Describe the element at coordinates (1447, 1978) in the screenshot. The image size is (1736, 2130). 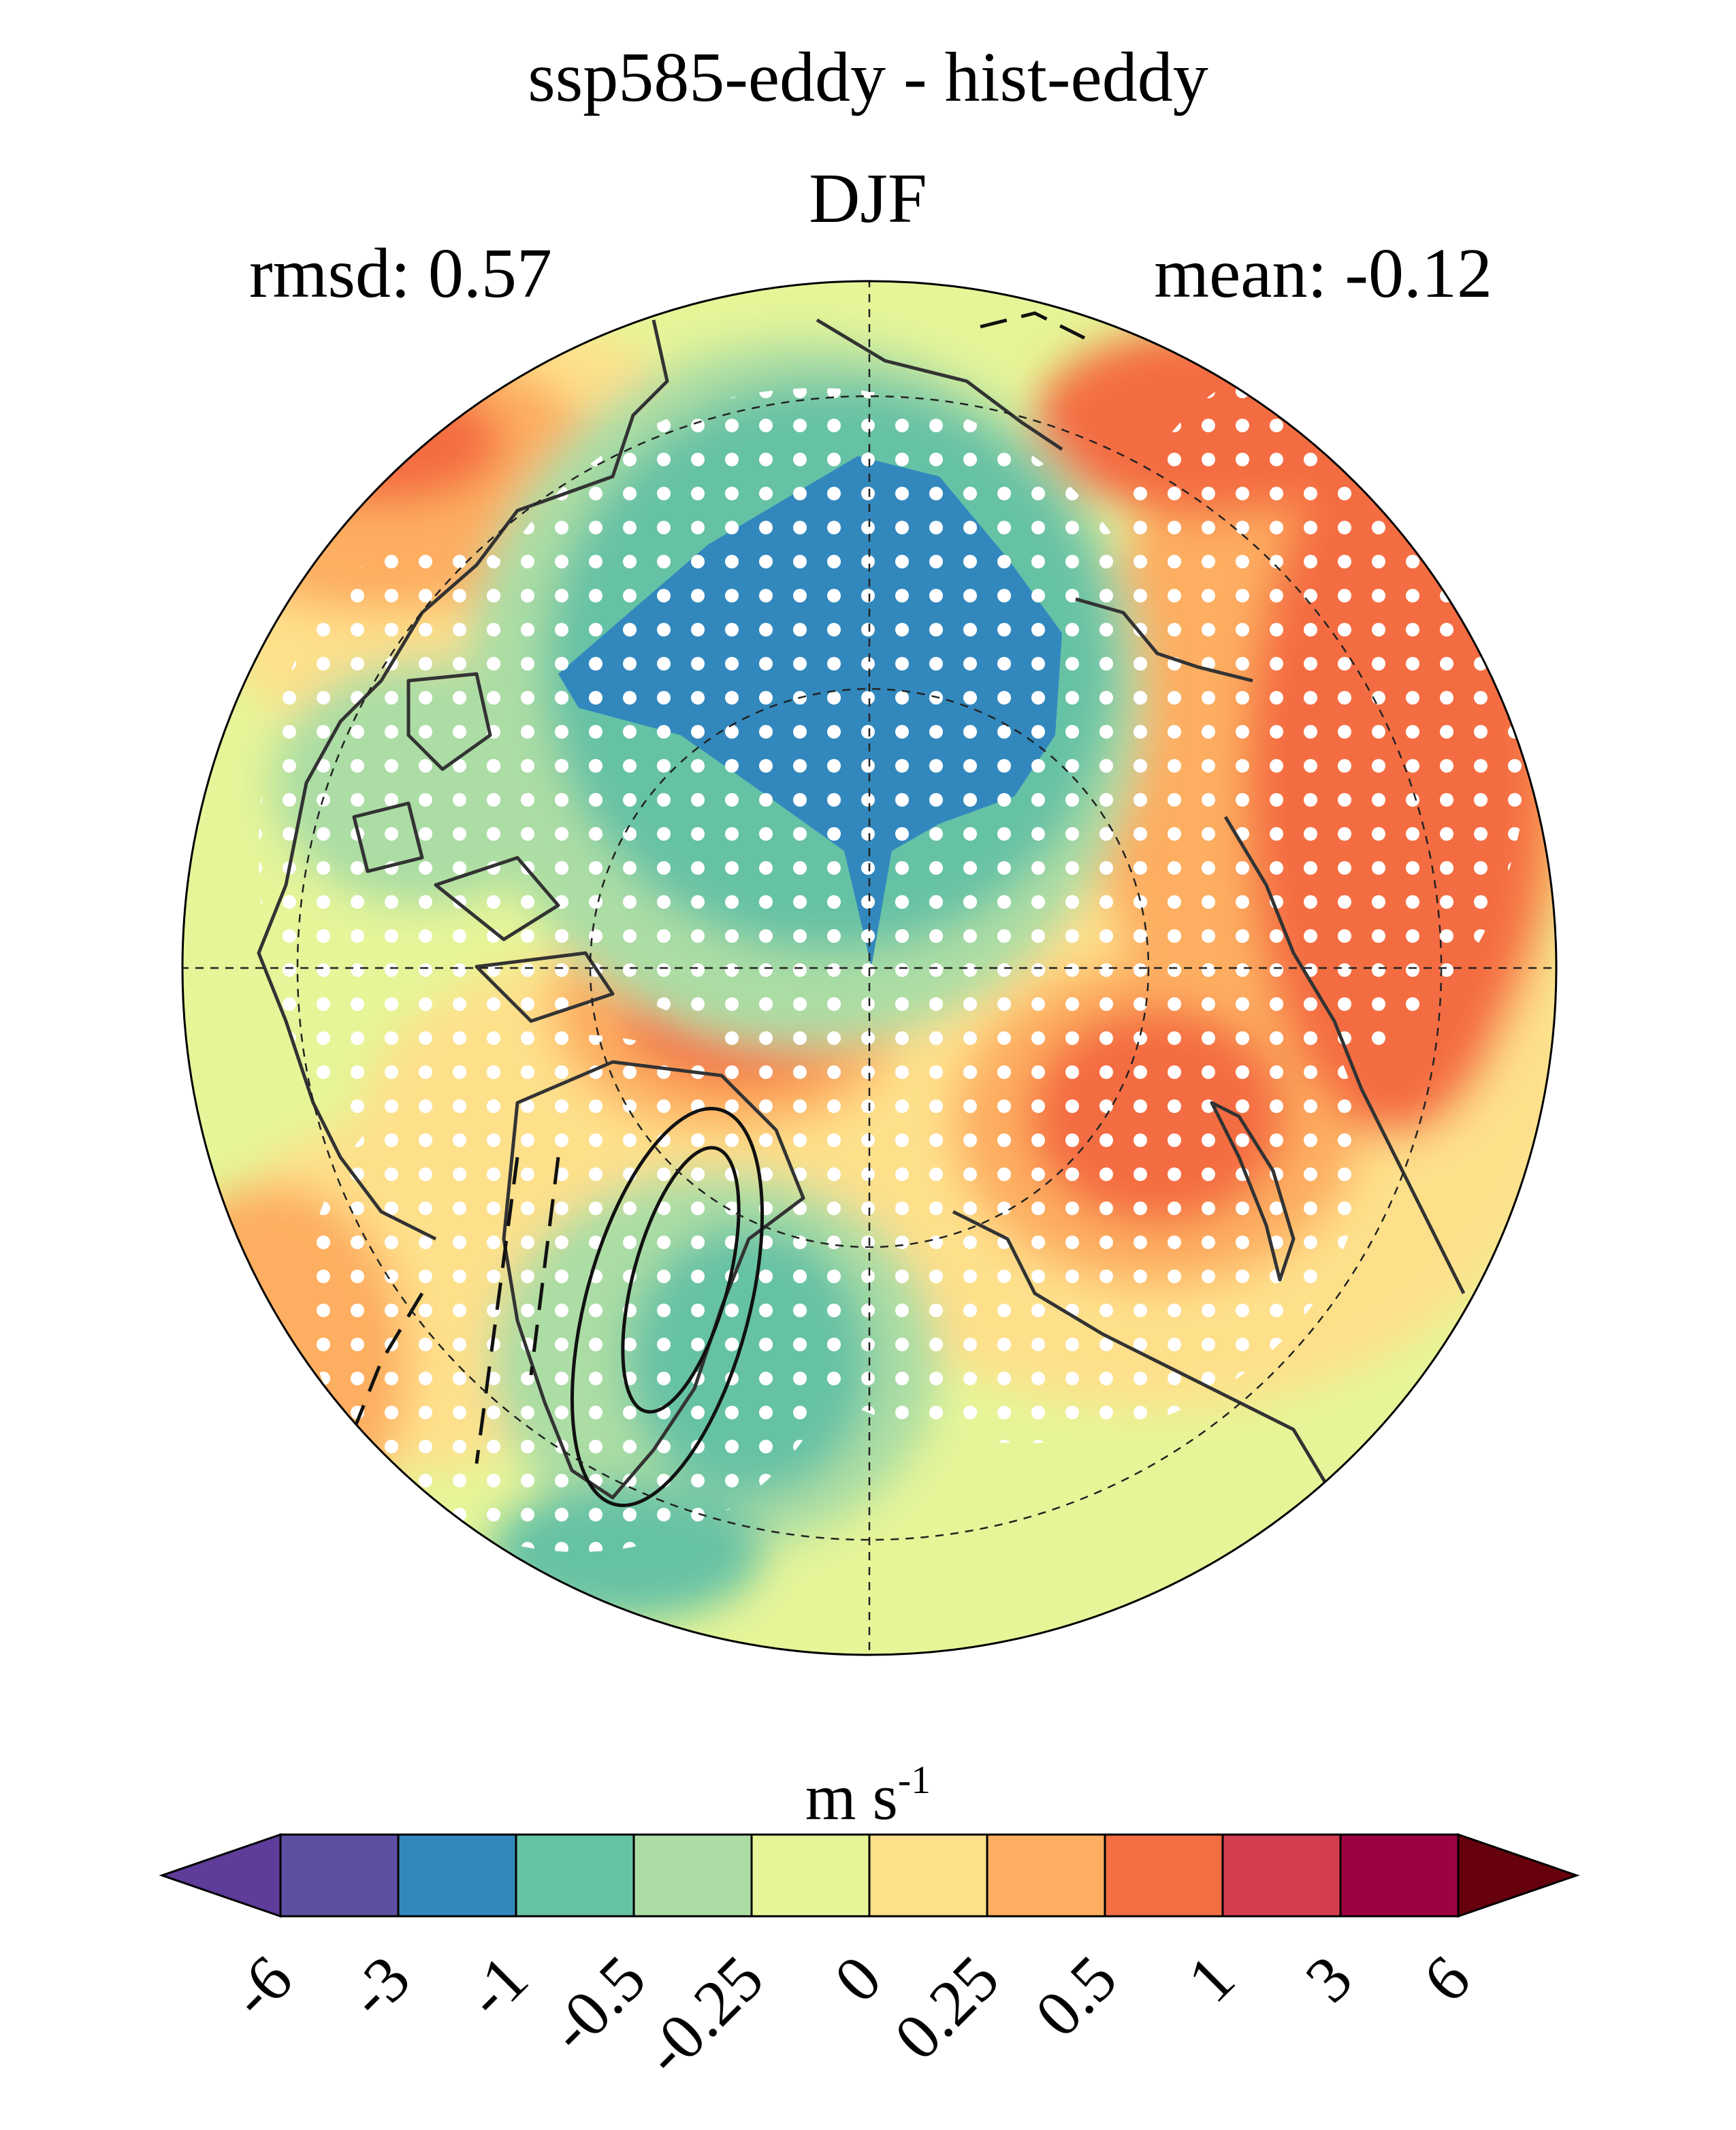
I see `colorbar-tick-label: 6` at that location.